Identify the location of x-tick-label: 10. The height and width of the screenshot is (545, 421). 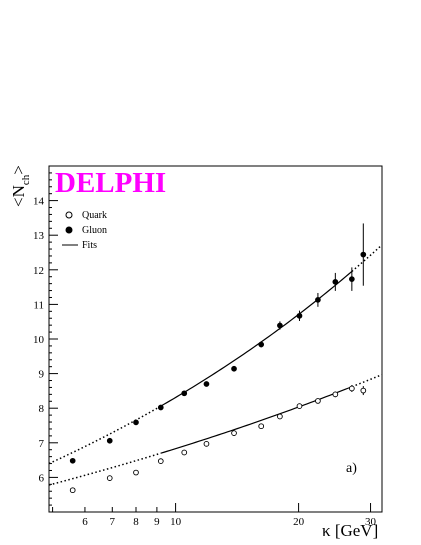
(176, 522).